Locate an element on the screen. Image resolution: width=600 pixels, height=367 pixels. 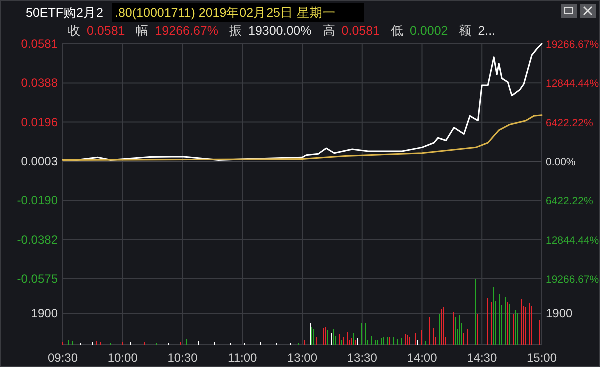
x-tick-label: 09:30 is located at coordinates (63, 358).